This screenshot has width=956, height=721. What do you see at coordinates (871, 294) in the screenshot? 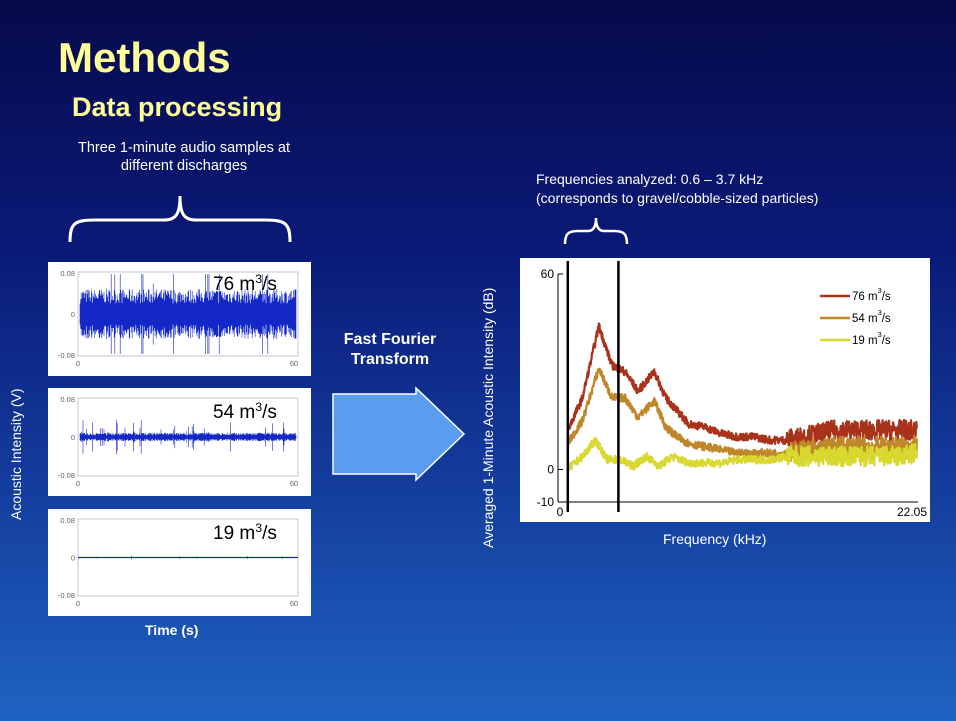
I see `legend-label-0: 76 m3/s` at bounding box center [871, 294].